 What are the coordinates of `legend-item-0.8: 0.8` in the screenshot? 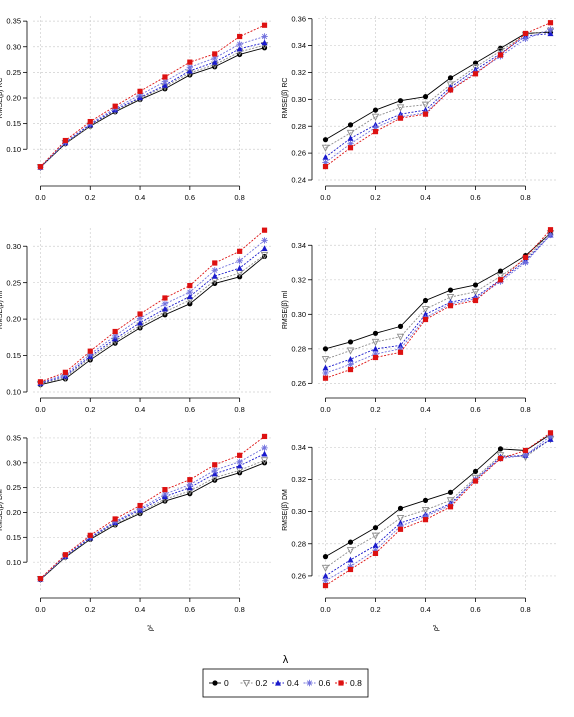 It's located at (348, 683).